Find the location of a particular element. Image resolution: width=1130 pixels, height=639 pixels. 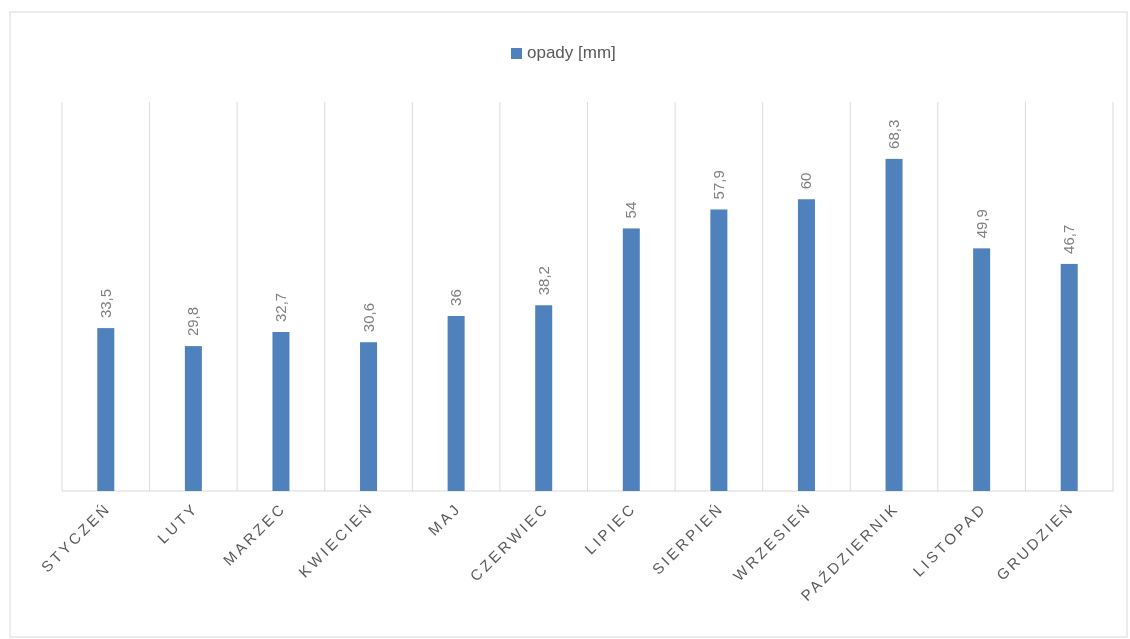

data-label: 29,8 is located at coordinates (193, 321).